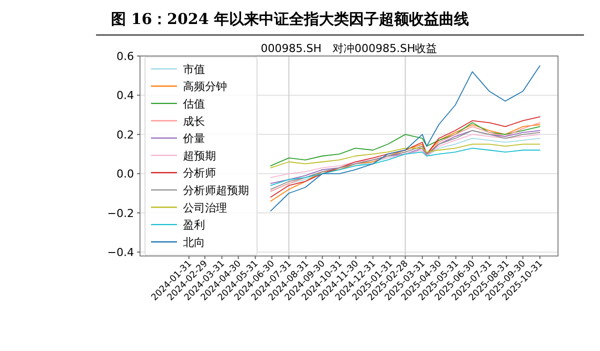 The width and height of the screenshot is (600, 351). I want to click on legend-label: 高频分钟, so click(205, 87).